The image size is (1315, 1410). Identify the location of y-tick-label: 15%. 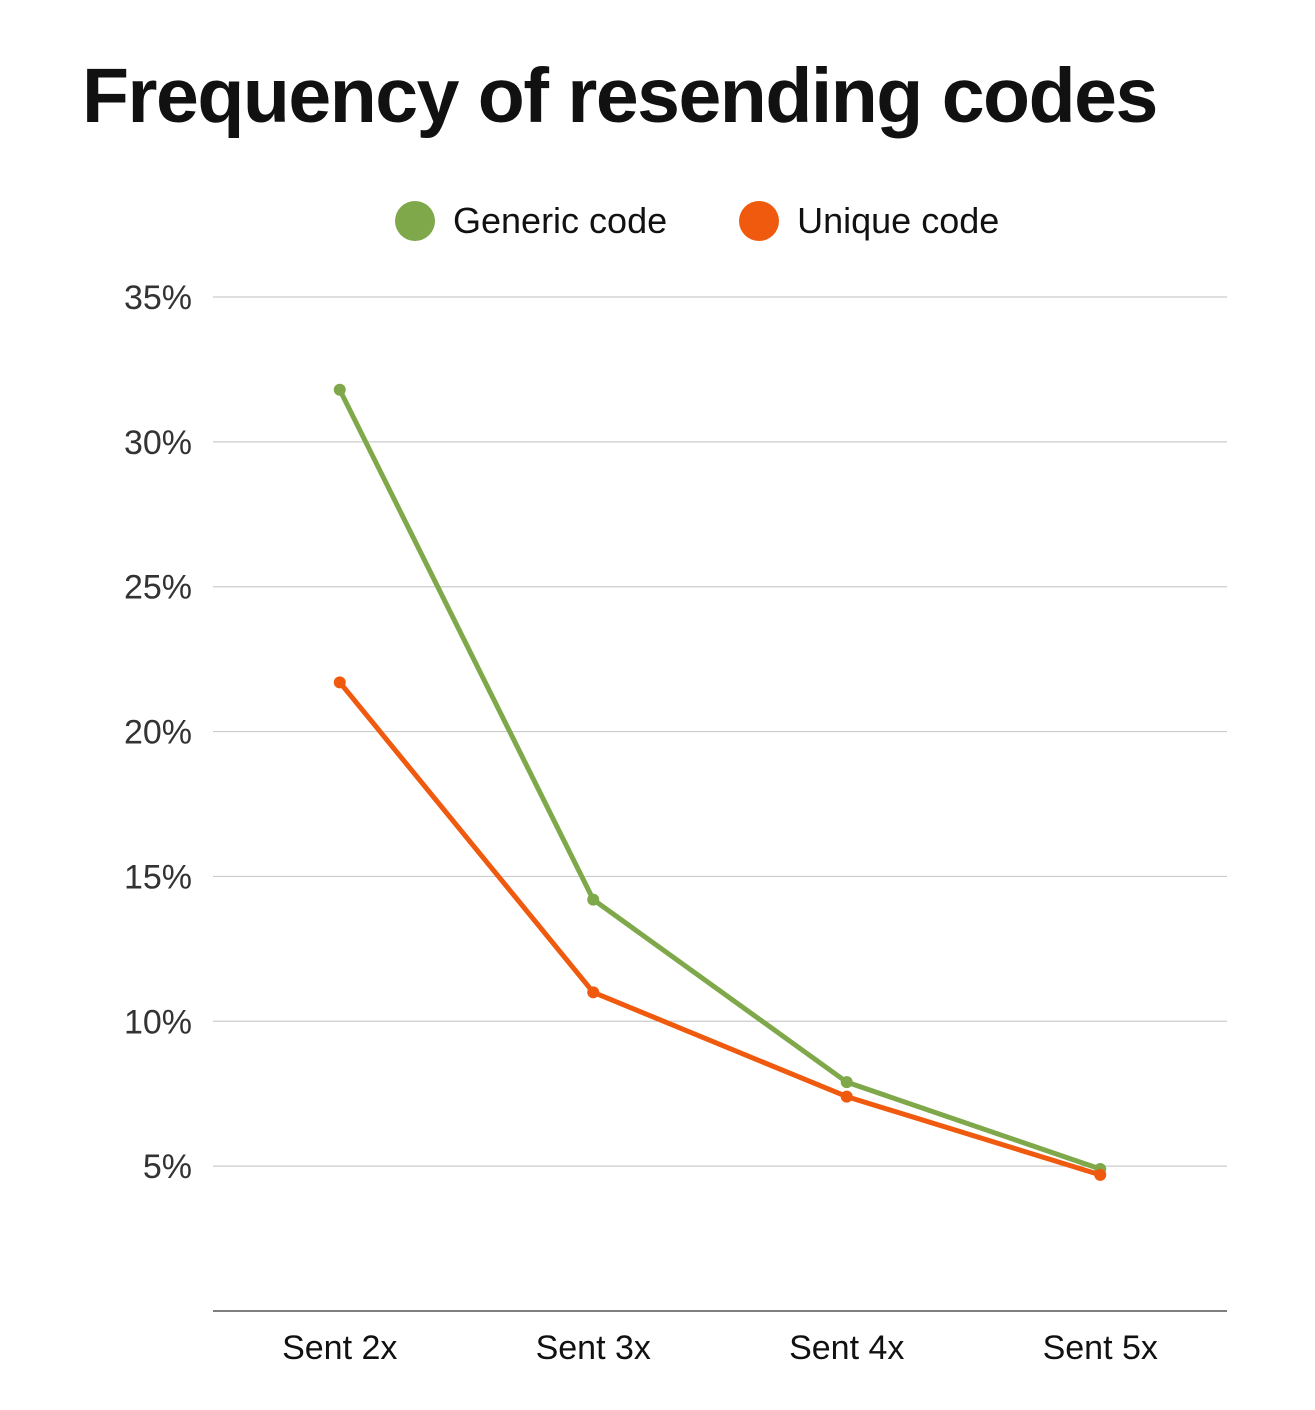
(158, 877).